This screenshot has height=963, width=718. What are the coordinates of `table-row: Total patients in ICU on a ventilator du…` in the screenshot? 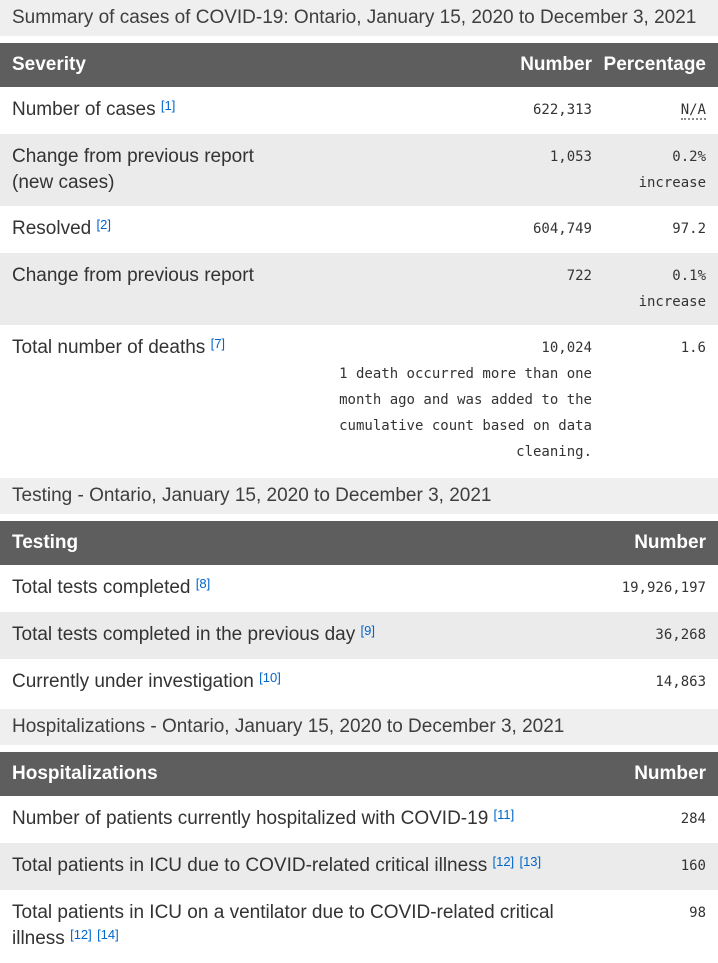 It's located at (359, 926).